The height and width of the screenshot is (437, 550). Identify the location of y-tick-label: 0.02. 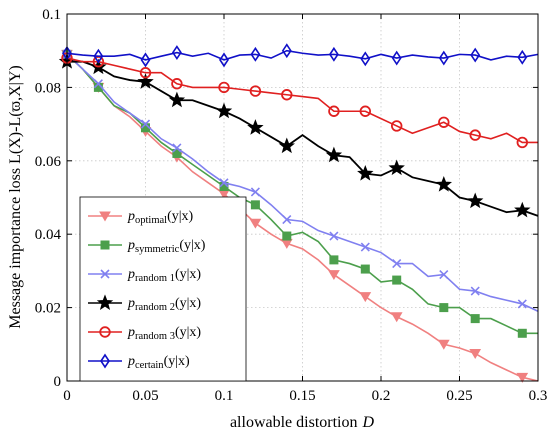
(48, 309).